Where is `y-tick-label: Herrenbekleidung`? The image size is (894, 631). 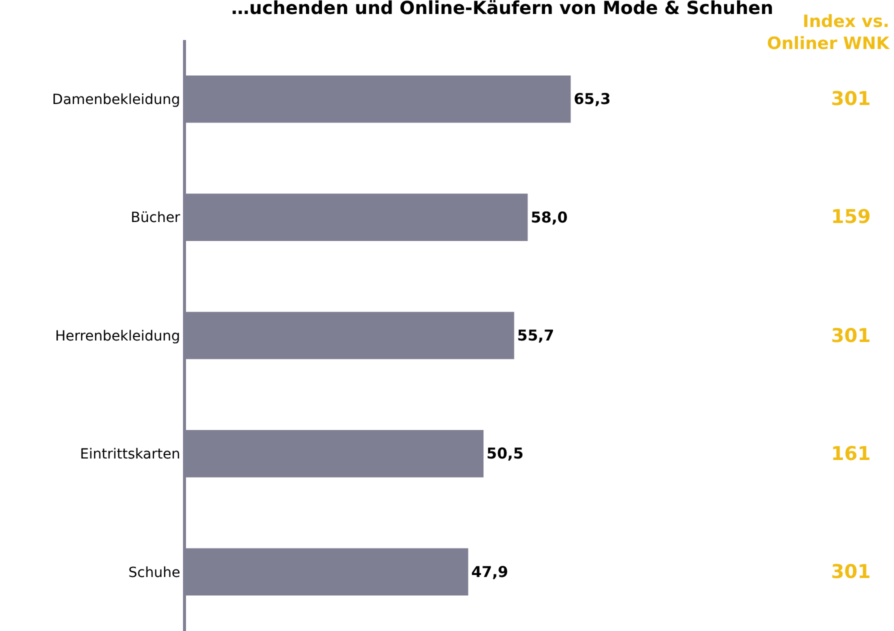
y-tick-label: Herrenbekleidung is located at coordinates (117, 336).